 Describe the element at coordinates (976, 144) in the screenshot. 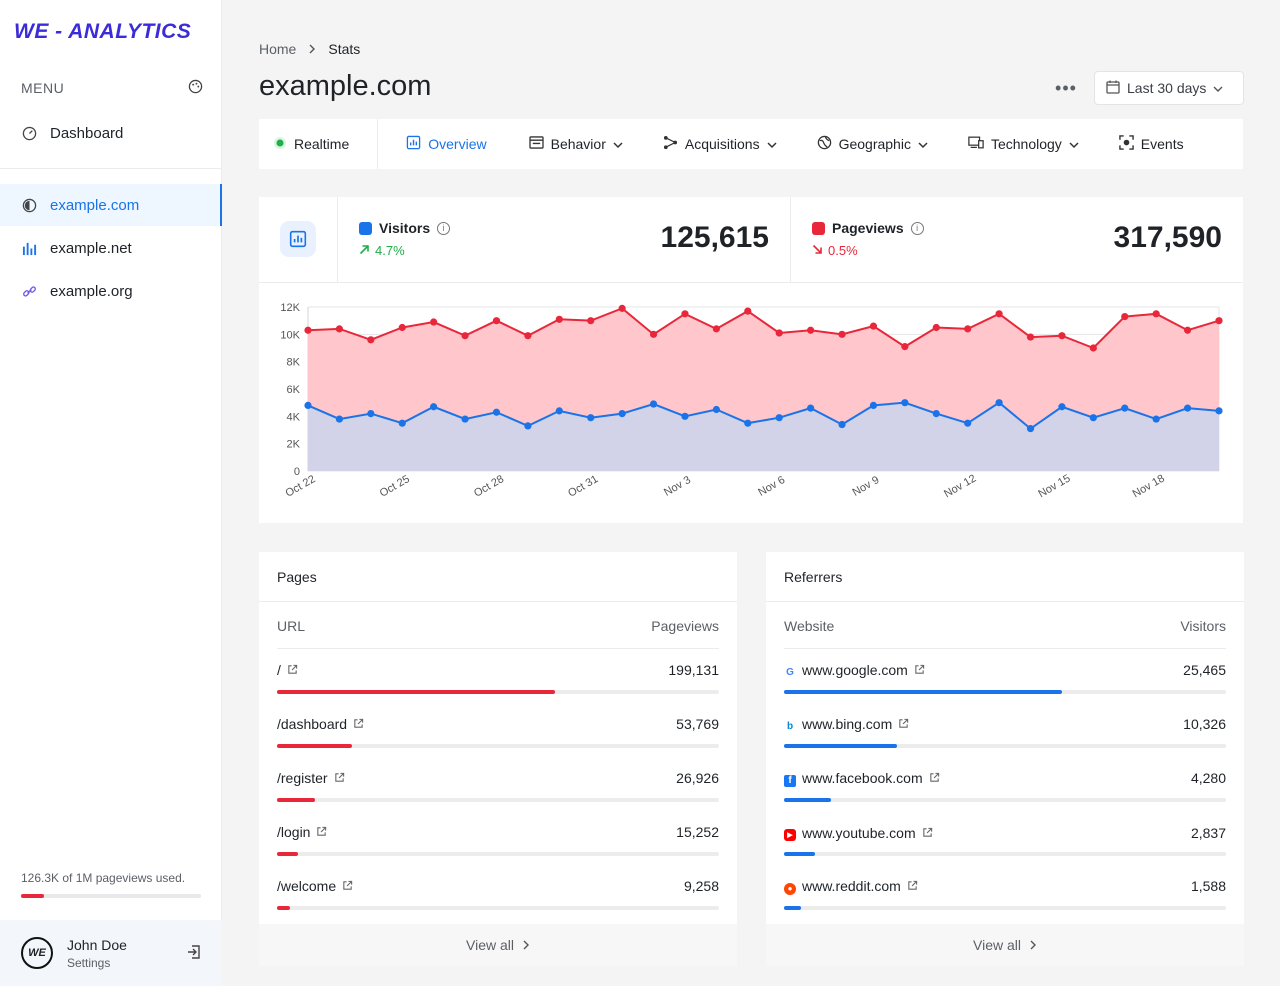

I see `devices-icon` at that location.